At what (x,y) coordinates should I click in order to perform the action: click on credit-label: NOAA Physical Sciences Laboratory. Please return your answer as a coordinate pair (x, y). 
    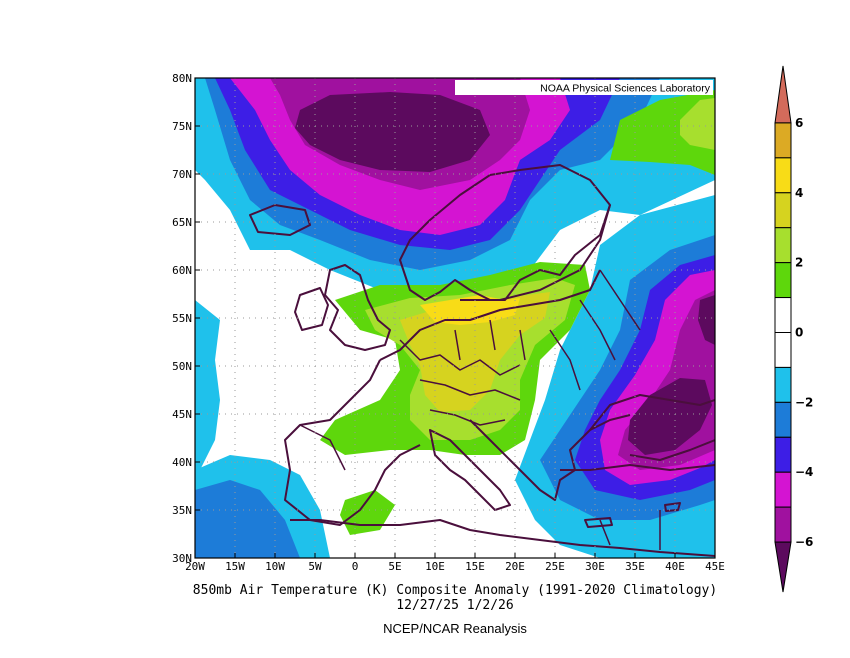
    Looking at the image, I should click on (625, 89).